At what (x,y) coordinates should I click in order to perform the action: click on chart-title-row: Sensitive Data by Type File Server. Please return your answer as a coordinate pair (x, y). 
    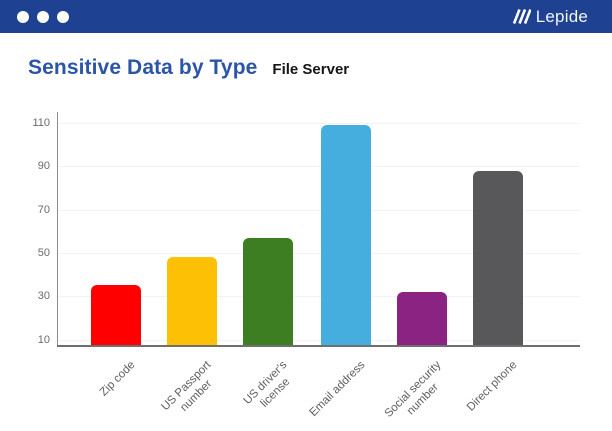
    Looking at the image, I should click on (188, 68).